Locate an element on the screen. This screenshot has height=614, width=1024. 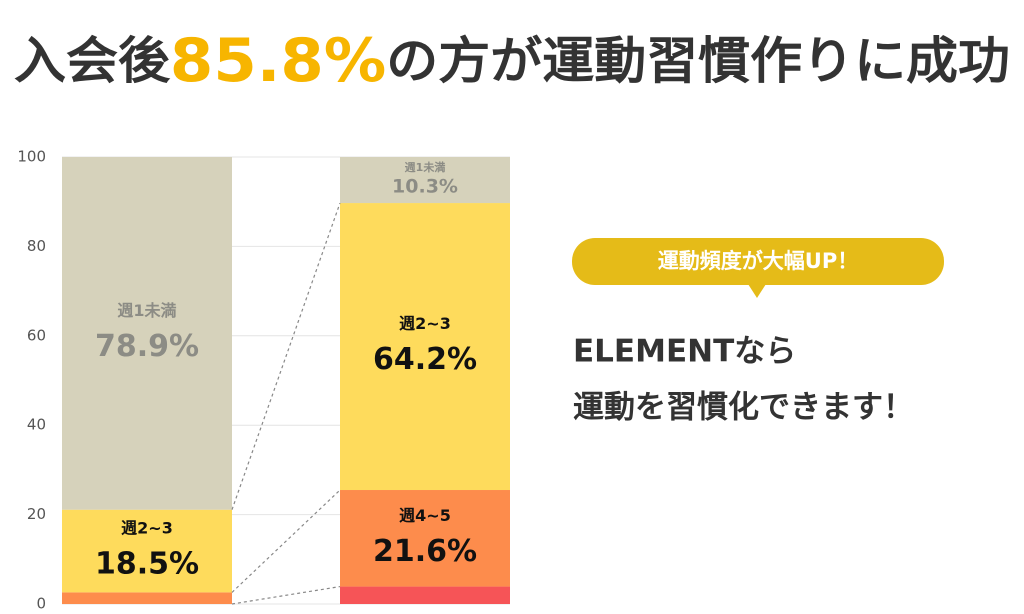
title-highlight: 85.8% is located at coordinates (278, 61).